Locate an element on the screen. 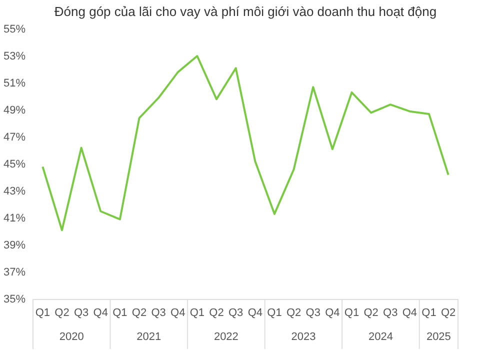 This screenshot has height=350, width=480. y-tick-label: 45% is located at coordinates (14, 164).